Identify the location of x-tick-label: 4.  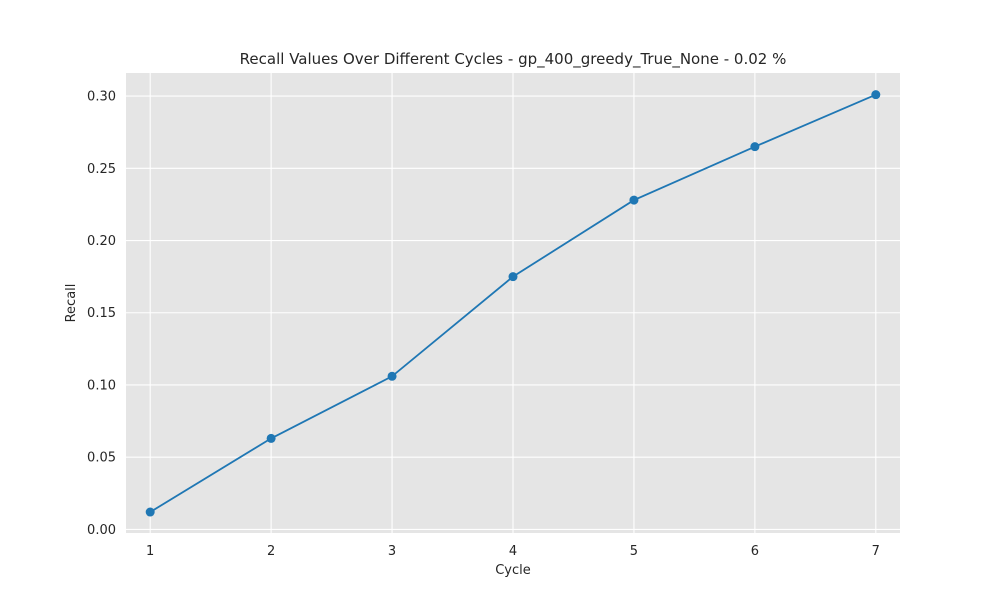
(513, 551).